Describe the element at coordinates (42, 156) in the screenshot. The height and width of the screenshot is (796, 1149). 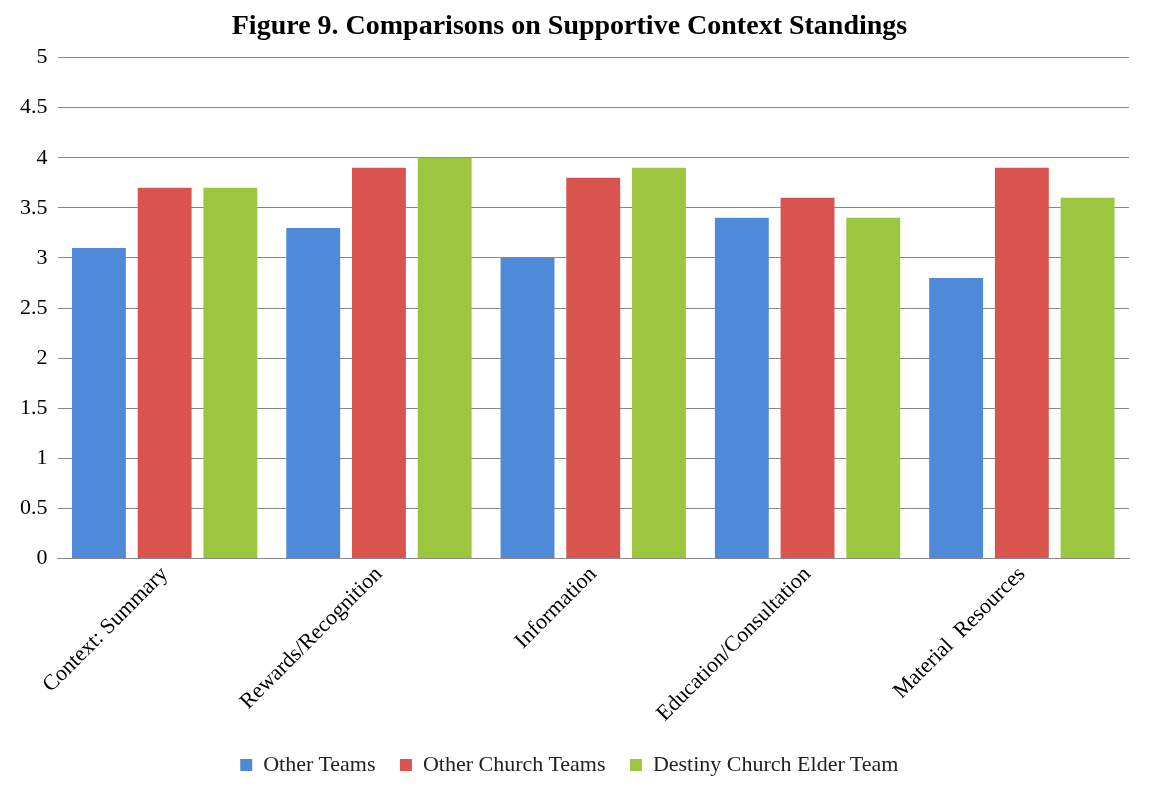
I see `y-tick-label: 4` at that location.